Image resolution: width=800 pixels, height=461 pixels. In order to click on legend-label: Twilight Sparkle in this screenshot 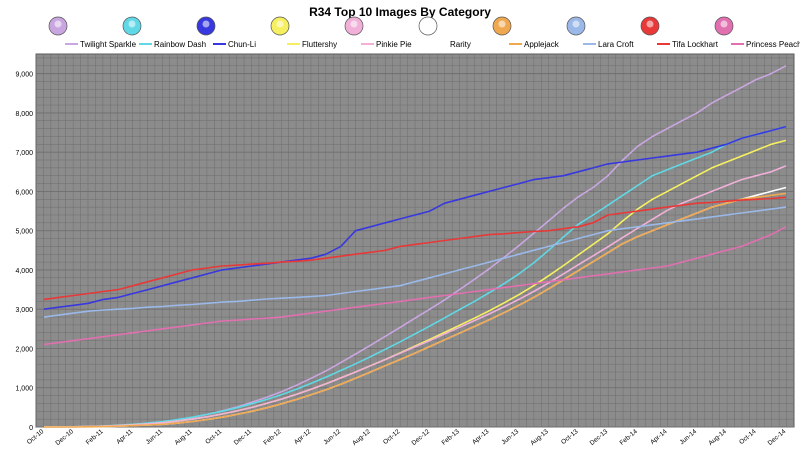, I will do `click(108, 44)`.